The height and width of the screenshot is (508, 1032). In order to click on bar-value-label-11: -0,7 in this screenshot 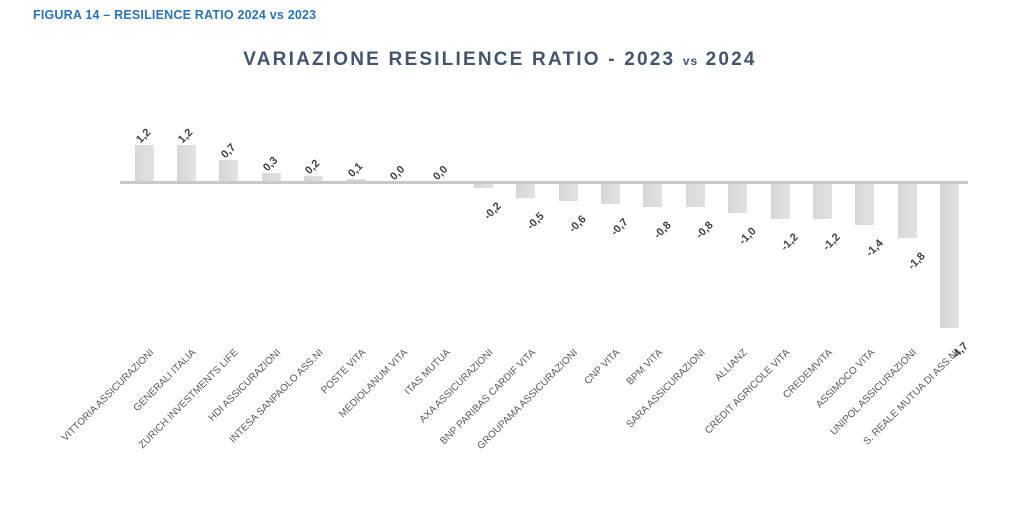, I will do `click(620, 226)`.